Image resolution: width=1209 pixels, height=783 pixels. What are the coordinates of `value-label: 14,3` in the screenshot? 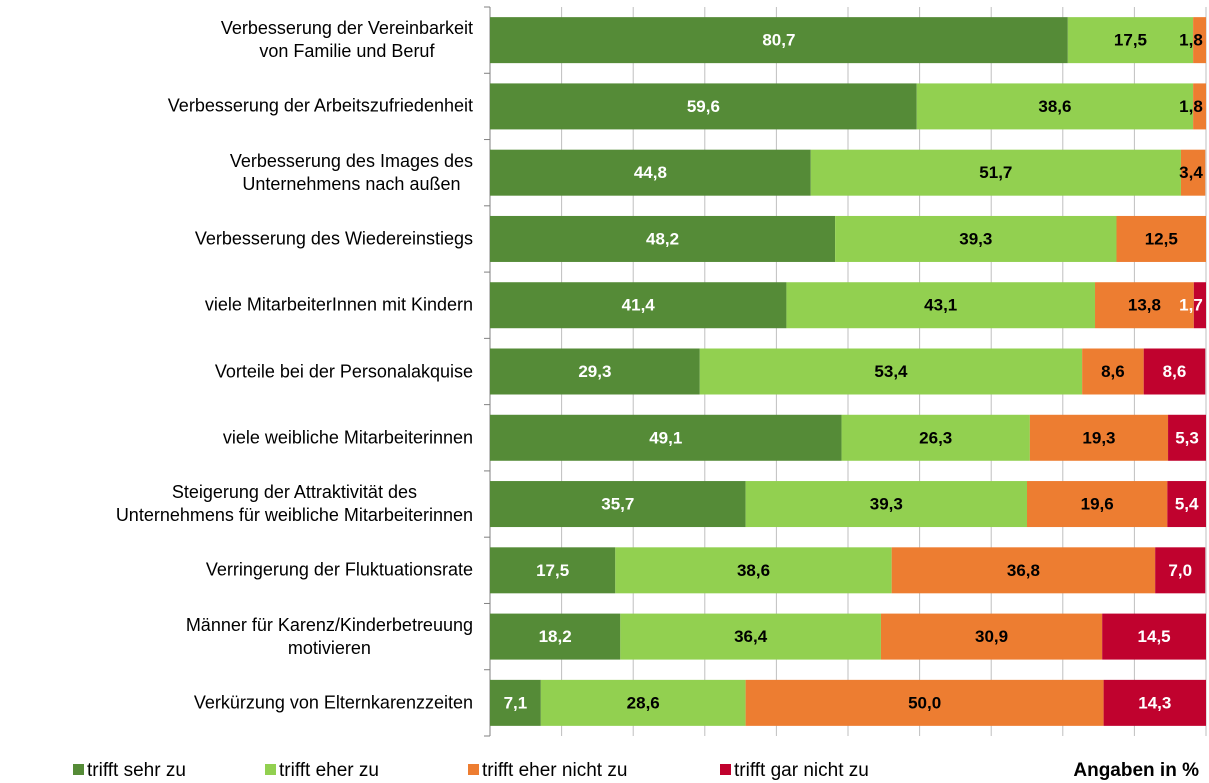 It's located at (1154, 702).